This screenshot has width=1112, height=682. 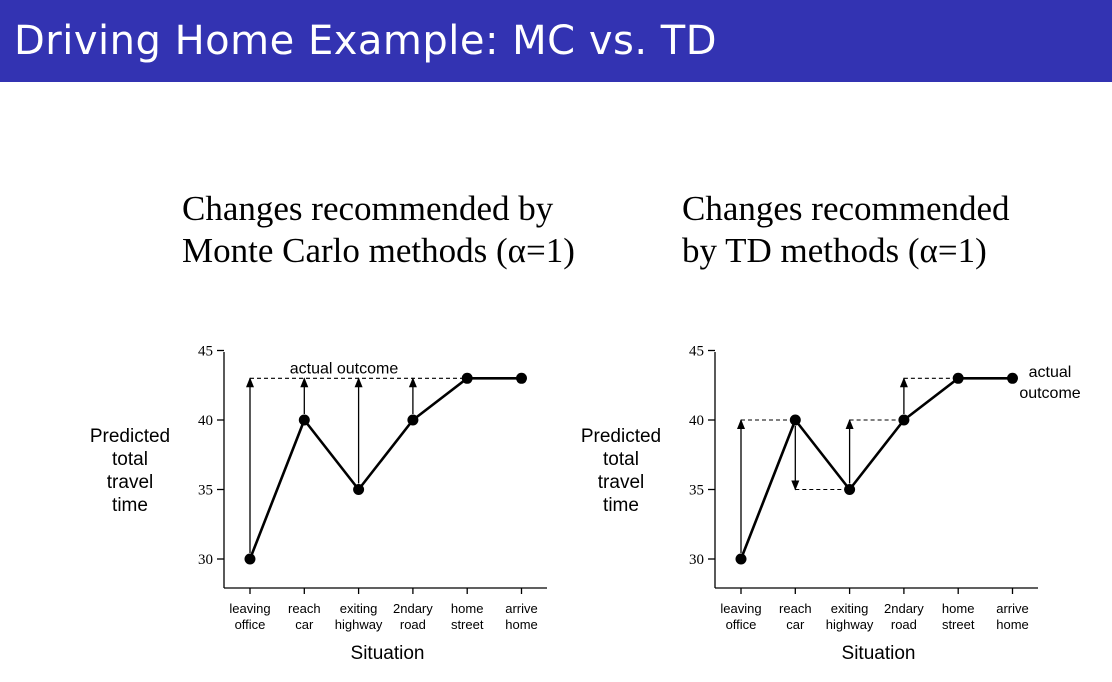 I want to click on td-x-tick-label-0-line-1: office, so click(x=741, y=624).